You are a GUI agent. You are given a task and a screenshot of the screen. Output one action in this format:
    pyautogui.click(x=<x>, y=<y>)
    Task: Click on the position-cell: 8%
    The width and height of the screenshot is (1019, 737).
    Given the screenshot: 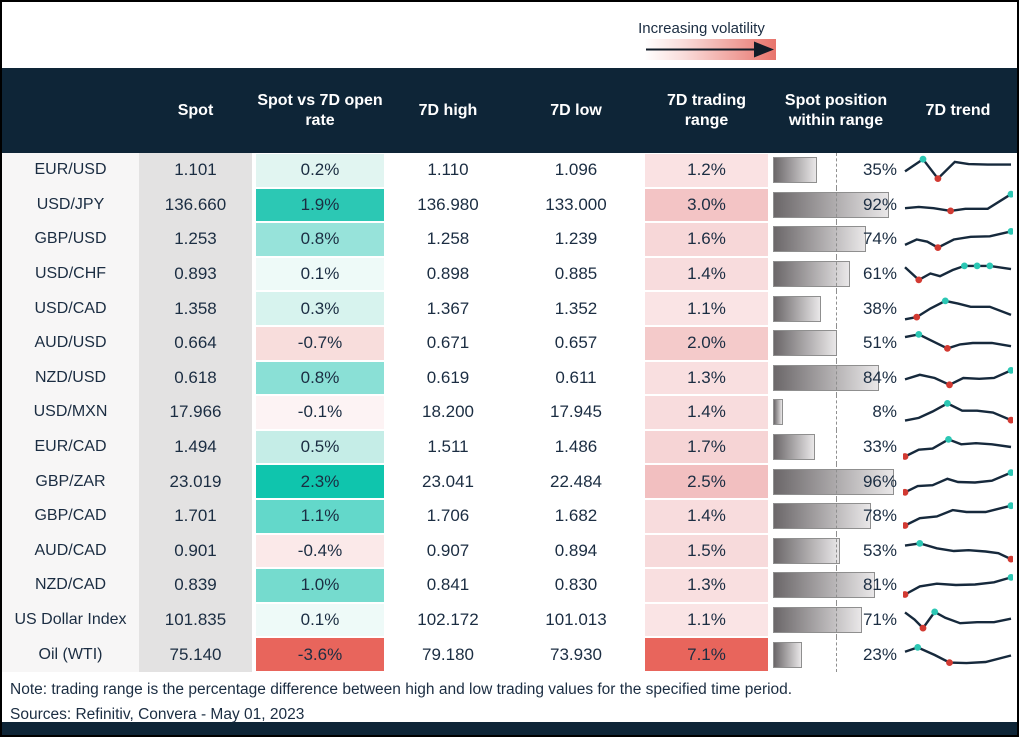 What is the action you would take?
    pyautogui.click(x=836, y=412)
    